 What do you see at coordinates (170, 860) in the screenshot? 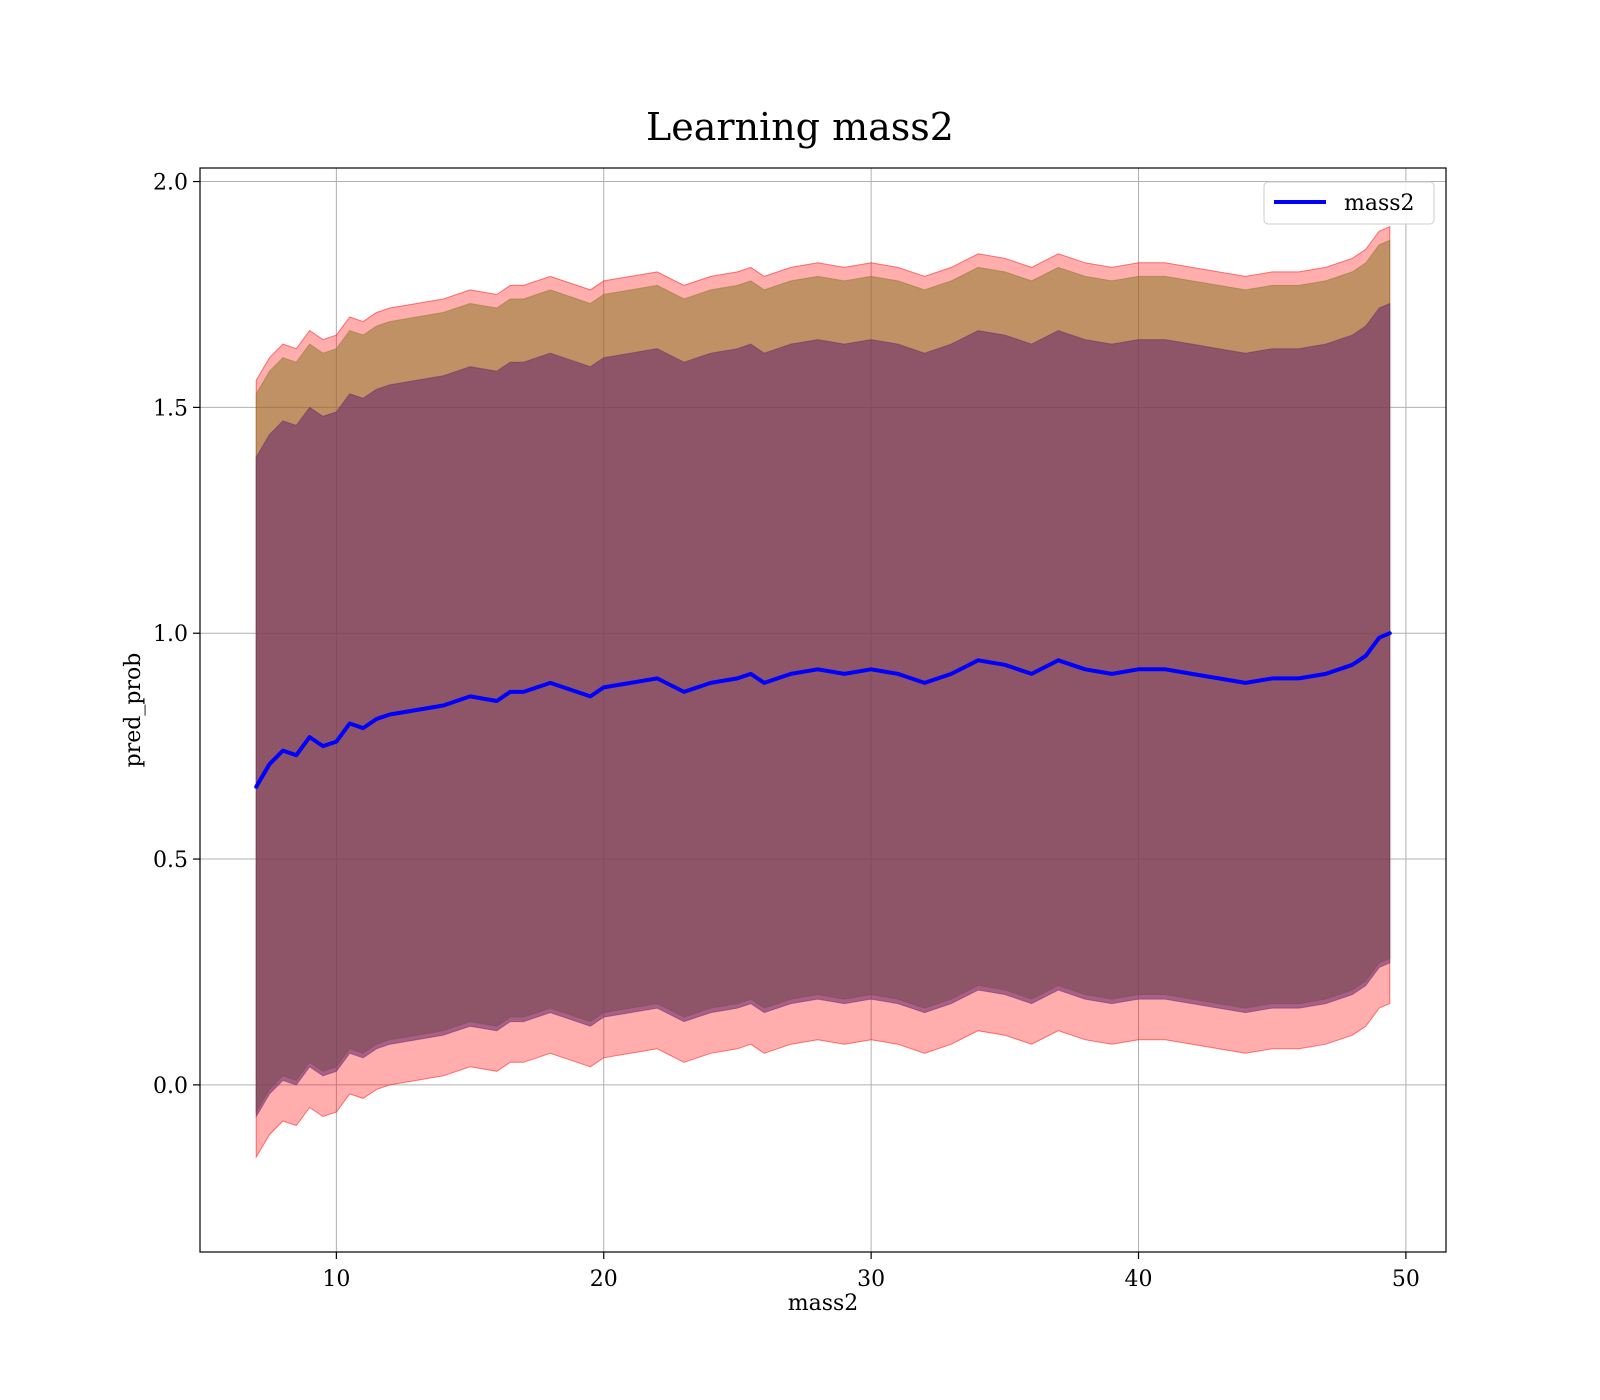
I see `y-tick-label: 0.5` at bounding box center [170, 860].